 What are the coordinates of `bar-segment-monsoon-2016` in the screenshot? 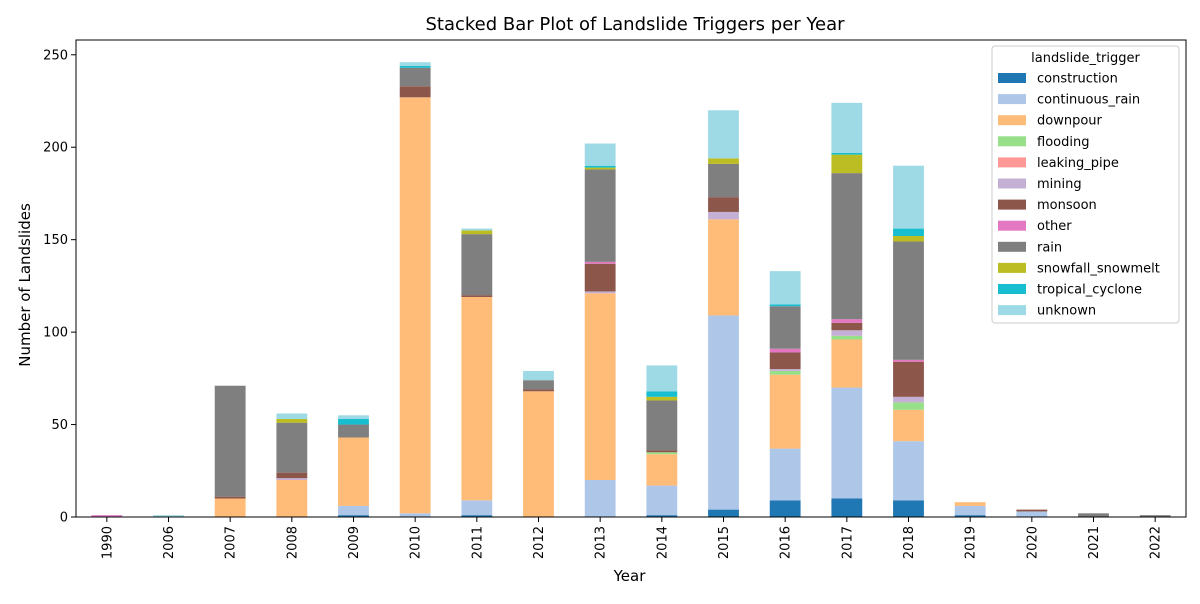 It's located at (785, 361).